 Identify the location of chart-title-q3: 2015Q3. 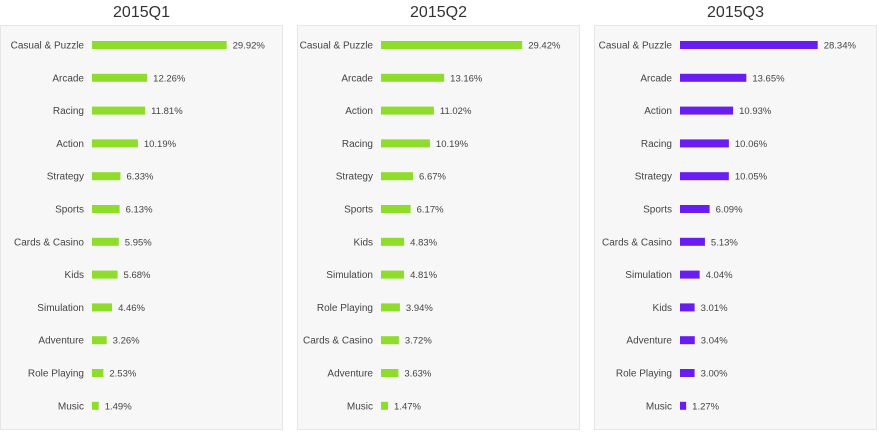
(735, 12).